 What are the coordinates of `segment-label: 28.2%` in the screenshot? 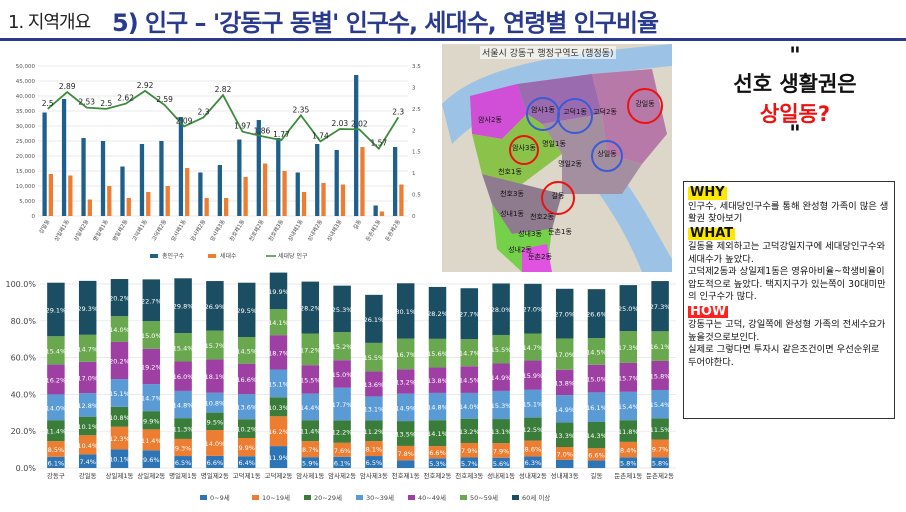 It's located at (310, 309).